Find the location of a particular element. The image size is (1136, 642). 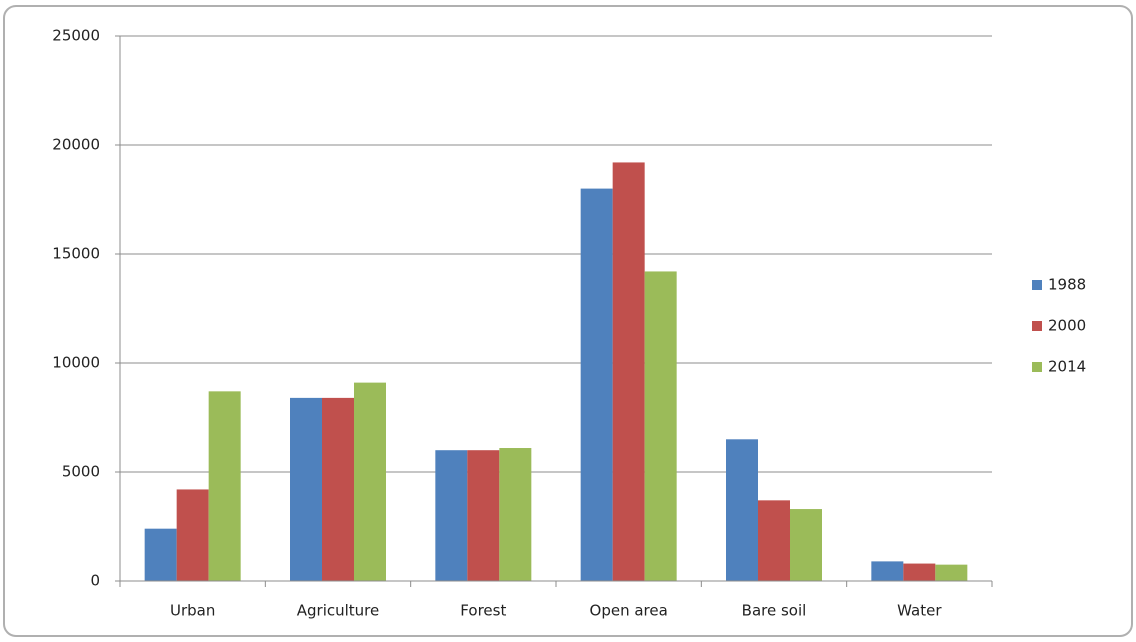

legend-label: 1988 is located at coordinates (1067, 285).